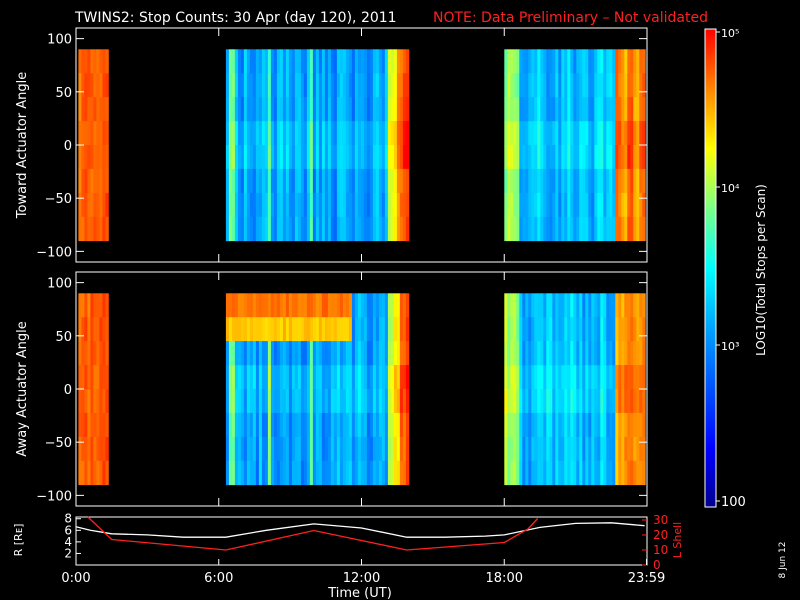  Describe the element at coordinates (68, 519) in the screenshot. I see `left-tick-label: 8` at that location.